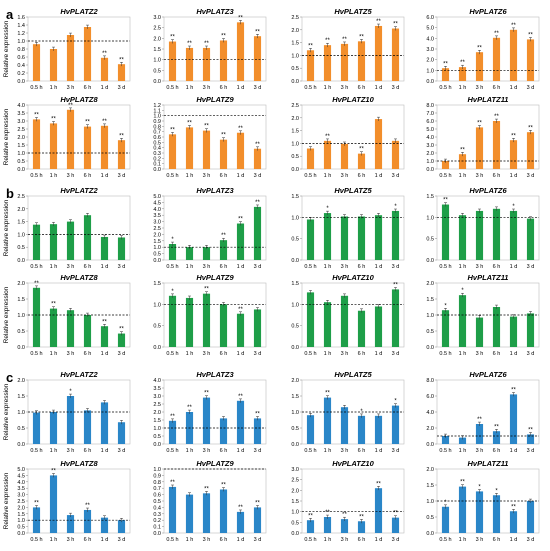  Describe the element at coordinates (430, 106) in the screenshot. I see `y-tick-label: 8.0` at that location.